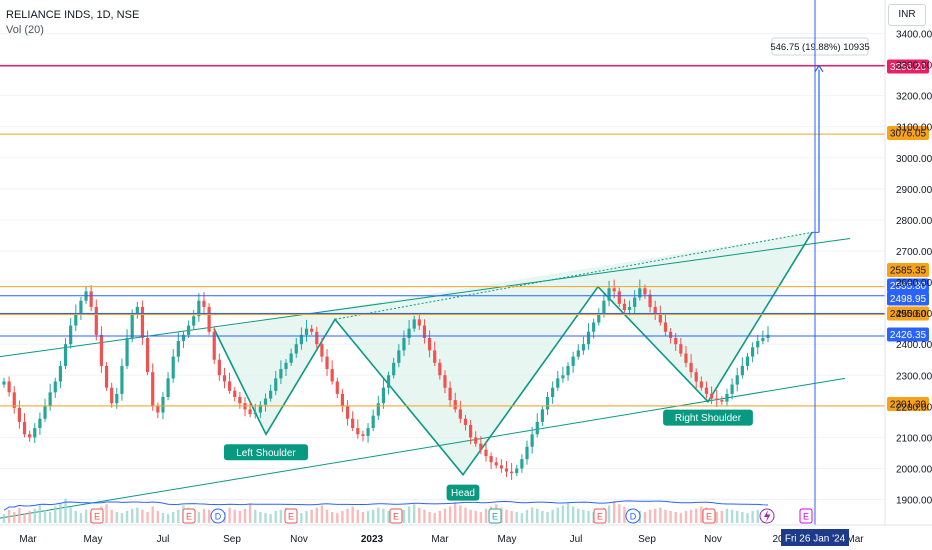 This screenshot has height=550, width=932. Describe the element at coordinates (914, 501) in the screenshot. I see `price-tick-label: 1900.00` at that location.